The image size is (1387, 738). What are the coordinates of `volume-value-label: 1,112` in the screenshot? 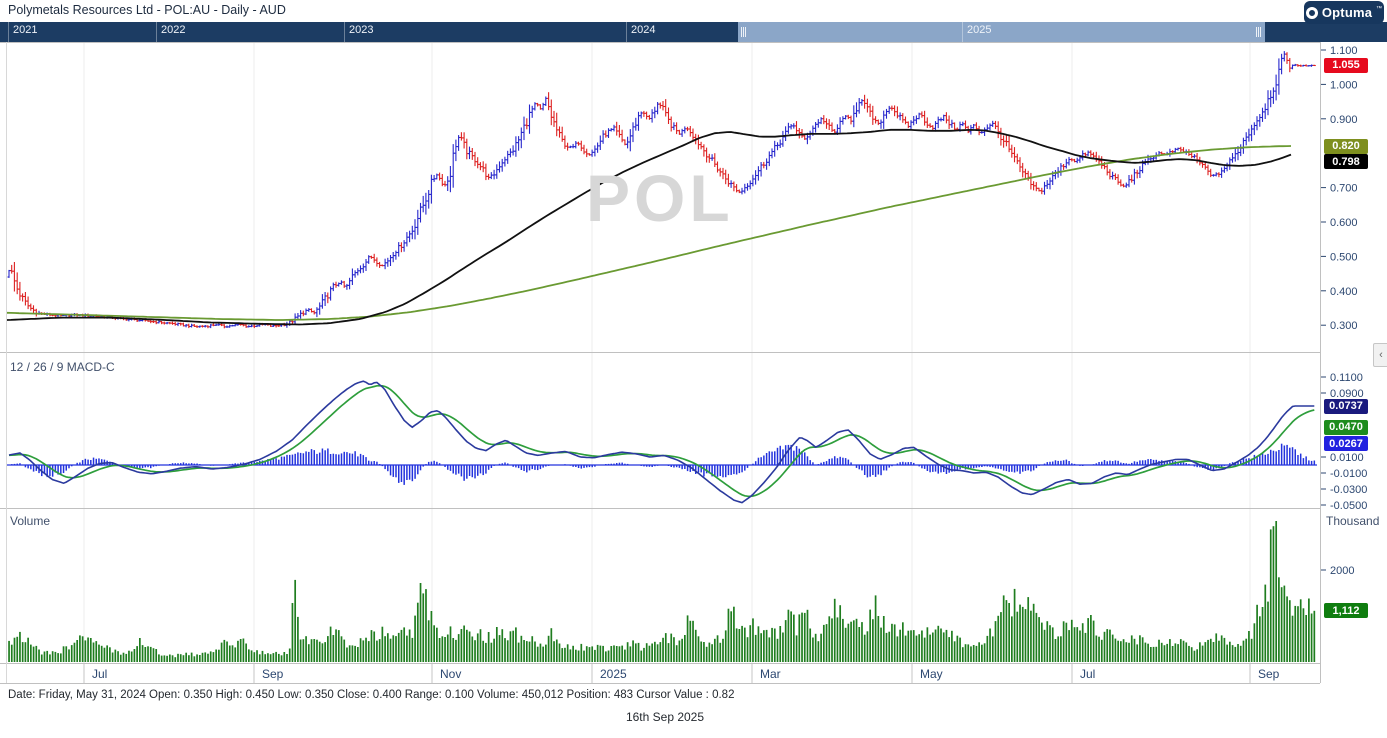 It's located at (1346, 611).